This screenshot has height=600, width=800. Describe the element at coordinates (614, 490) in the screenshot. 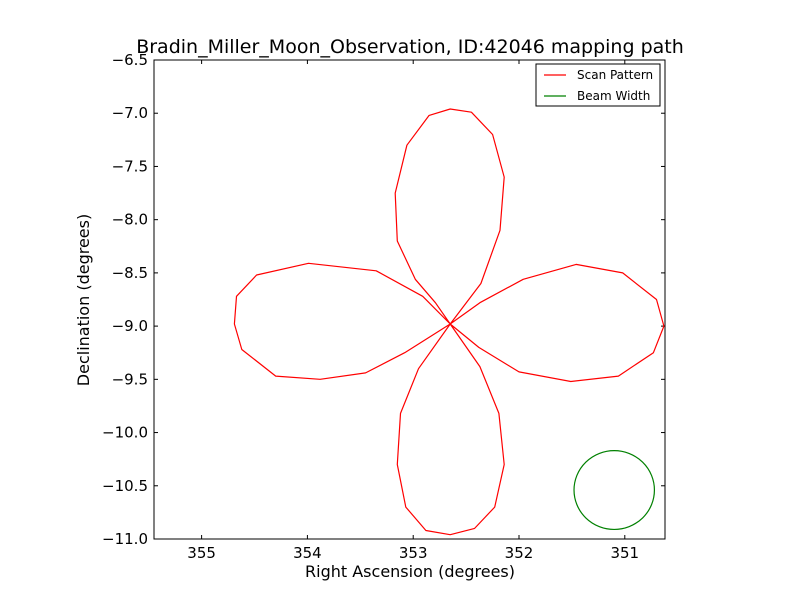

I see `beam-width-circle` at that location.